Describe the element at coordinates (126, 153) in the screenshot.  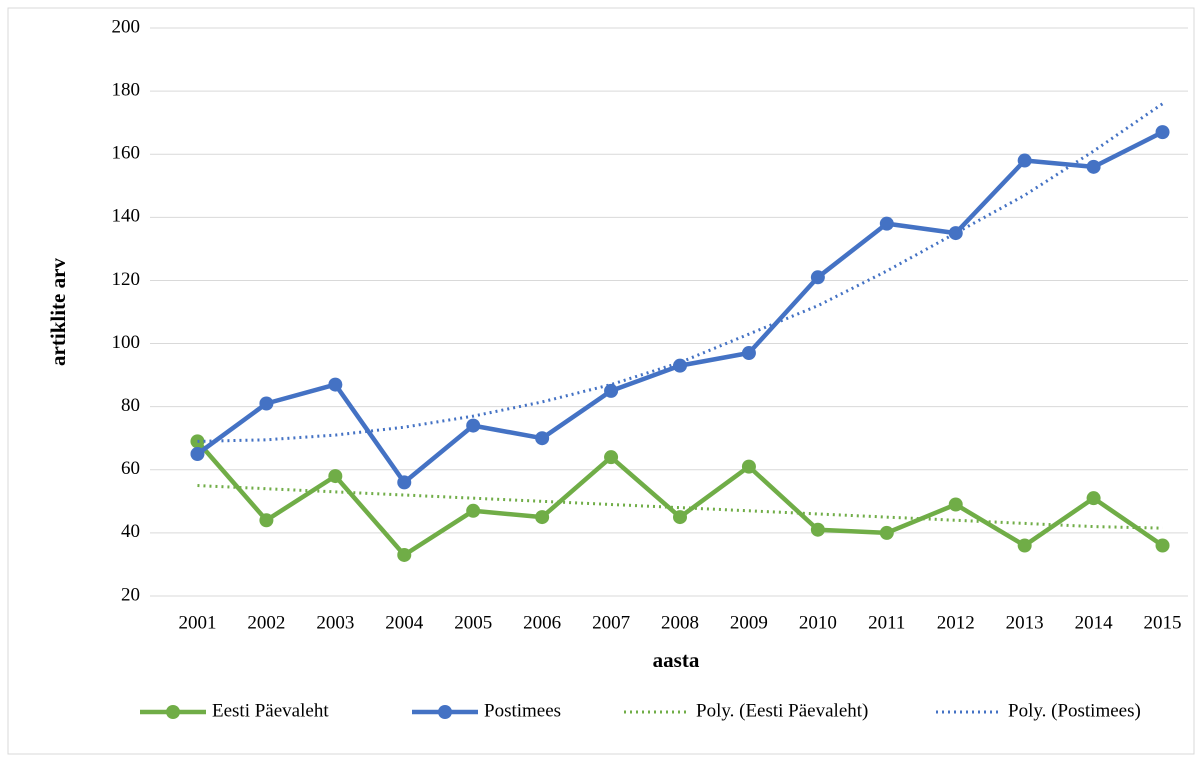
I see `y-tick-label: 160` at that location.